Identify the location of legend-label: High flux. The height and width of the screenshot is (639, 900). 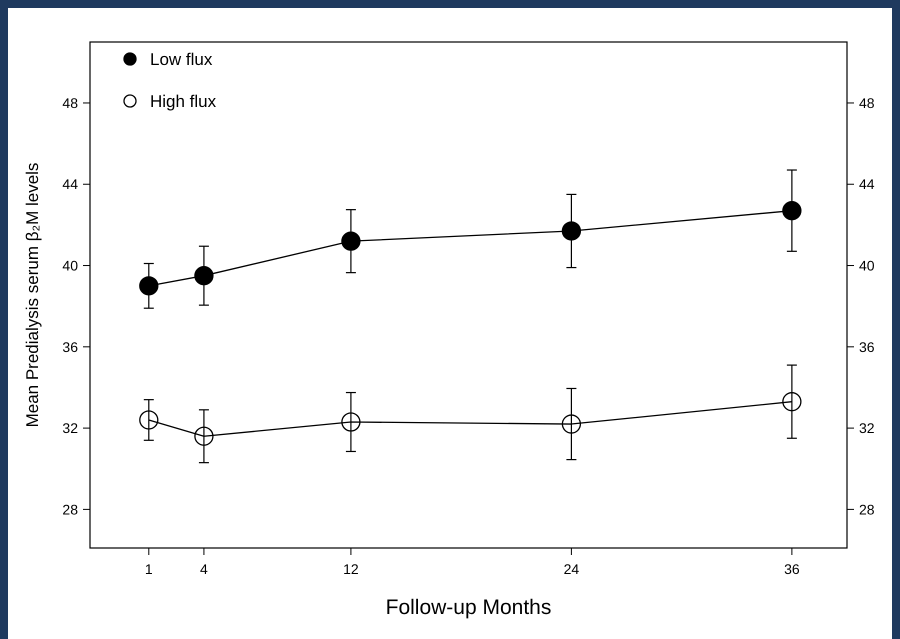
(183, 101).